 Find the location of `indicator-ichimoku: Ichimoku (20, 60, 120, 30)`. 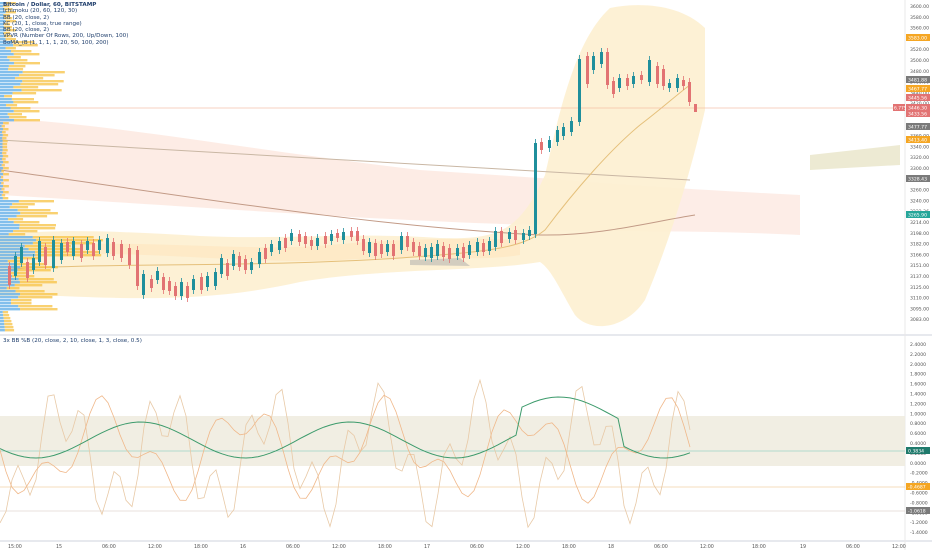

indicator-ichimoku: Ichimoku (20, 60, 120, 30) is located at coordinates (40, 11).